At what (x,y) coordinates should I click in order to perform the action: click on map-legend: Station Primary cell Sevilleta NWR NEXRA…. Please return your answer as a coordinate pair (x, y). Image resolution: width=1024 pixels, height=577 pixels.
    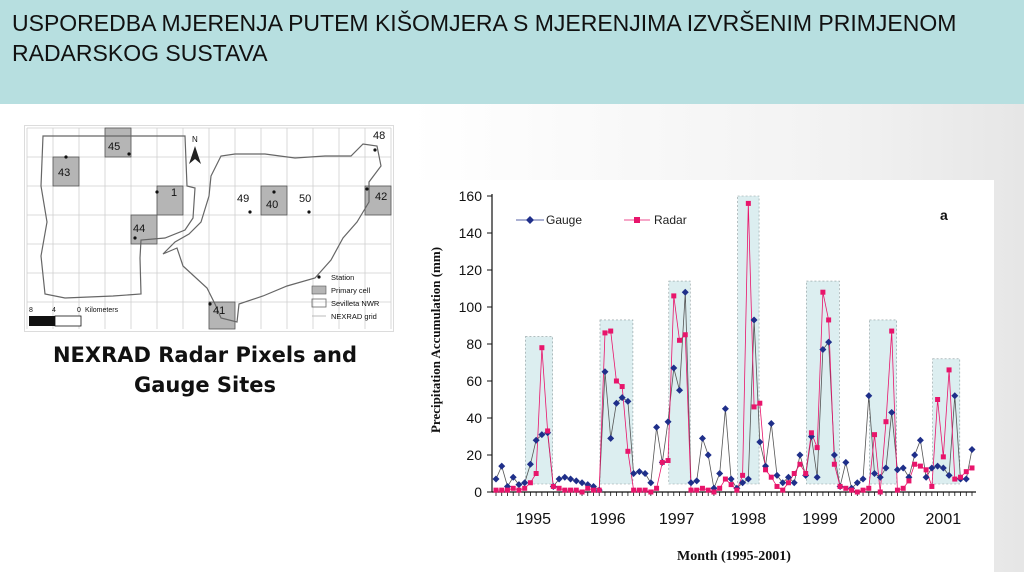
    Looking at the image, I should click on (345, 297).